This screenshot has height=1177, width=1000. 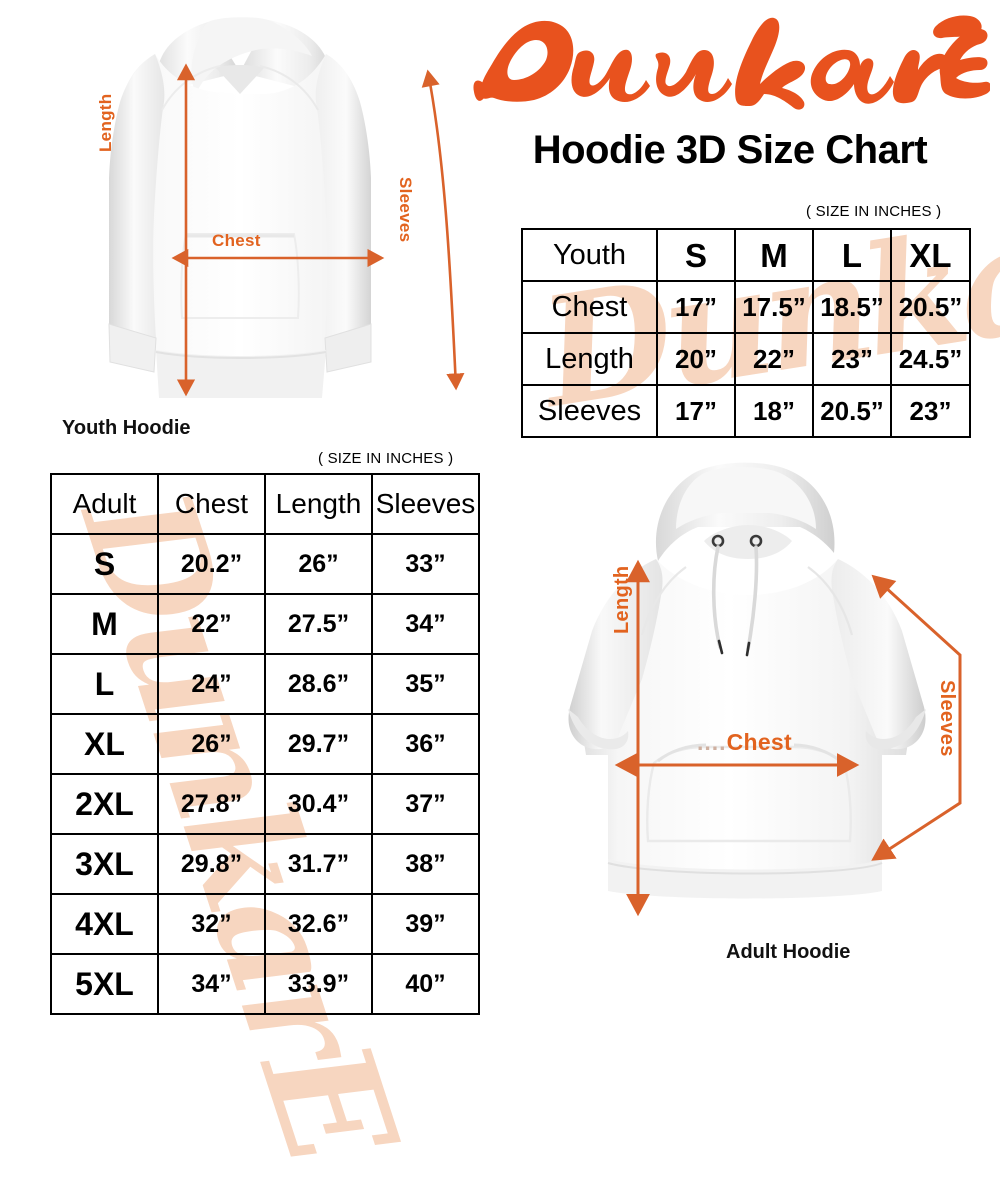 What do you see at coordinates (104, 504) in the screenshot?
I see `adult-col-size: Adult` at bounding box center [104, 504].